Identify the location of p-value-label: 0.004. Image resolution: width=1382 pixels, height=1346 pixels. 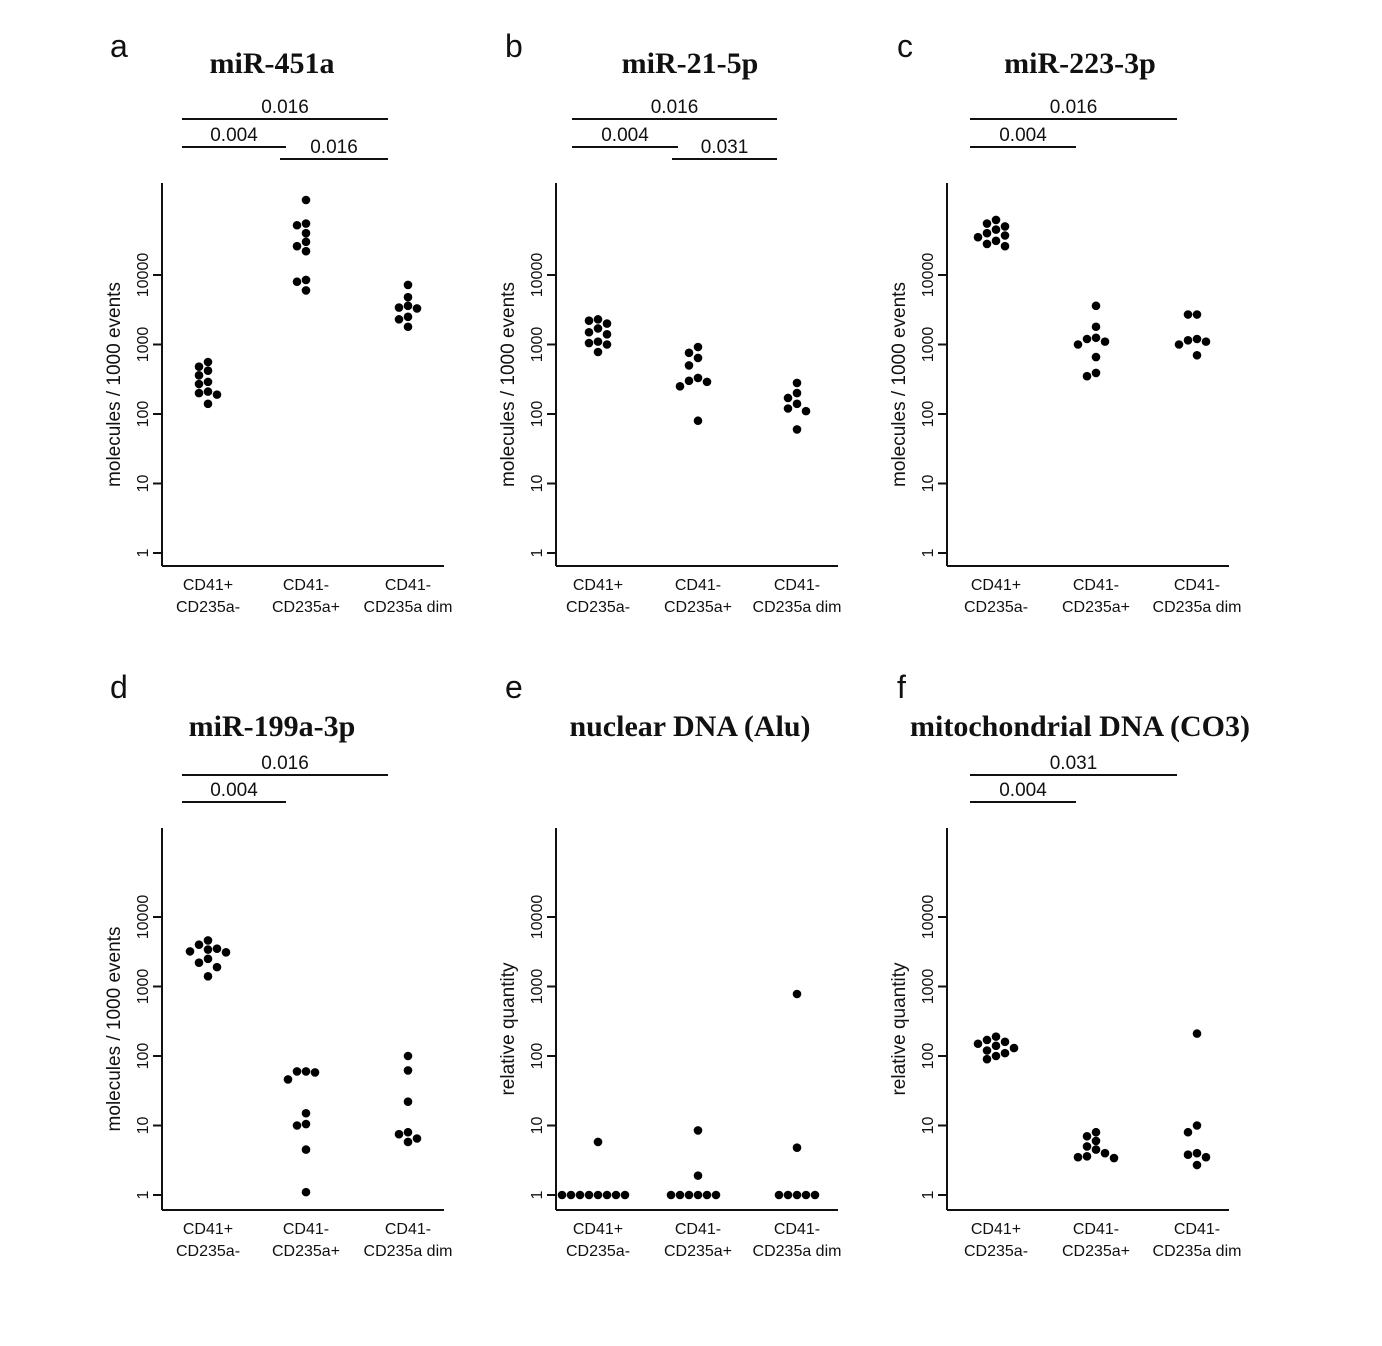
(234, 135).